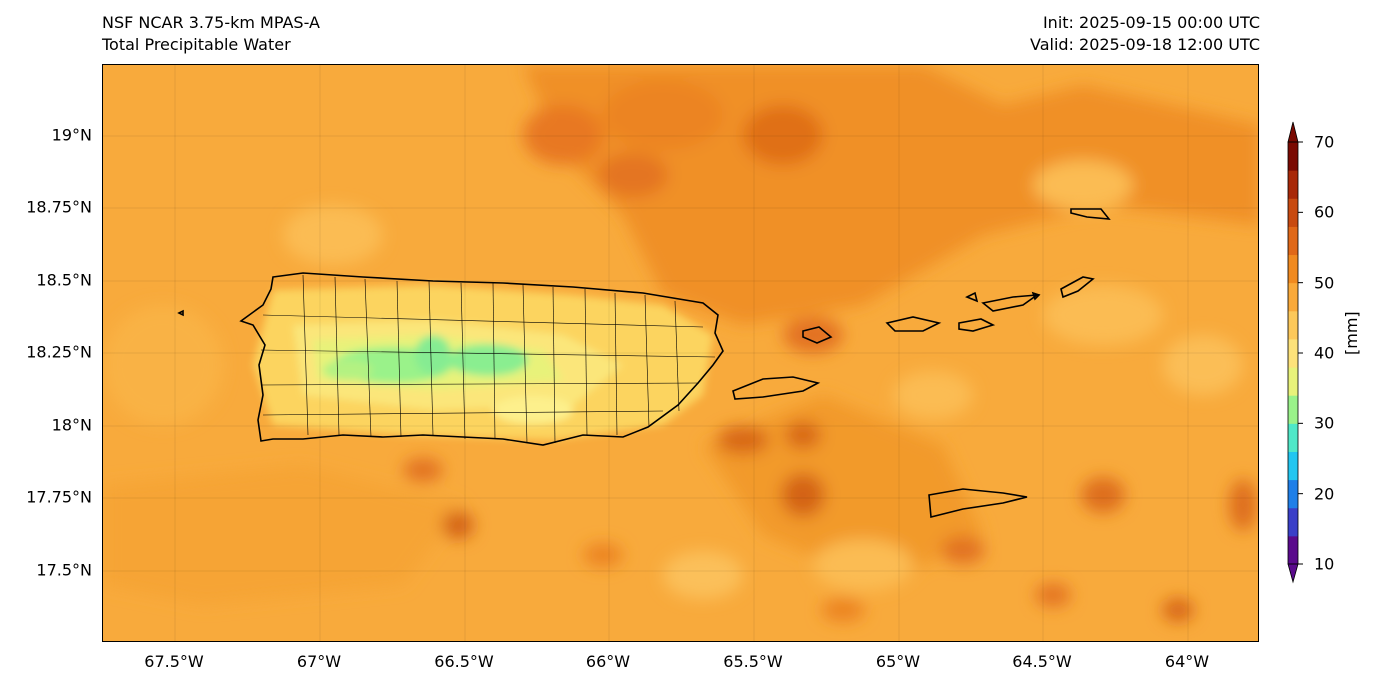 The image size is (1378, 687). Describe the element at coordinates (817, 335) in the screenshot. I see `culebra-coast` at that location.